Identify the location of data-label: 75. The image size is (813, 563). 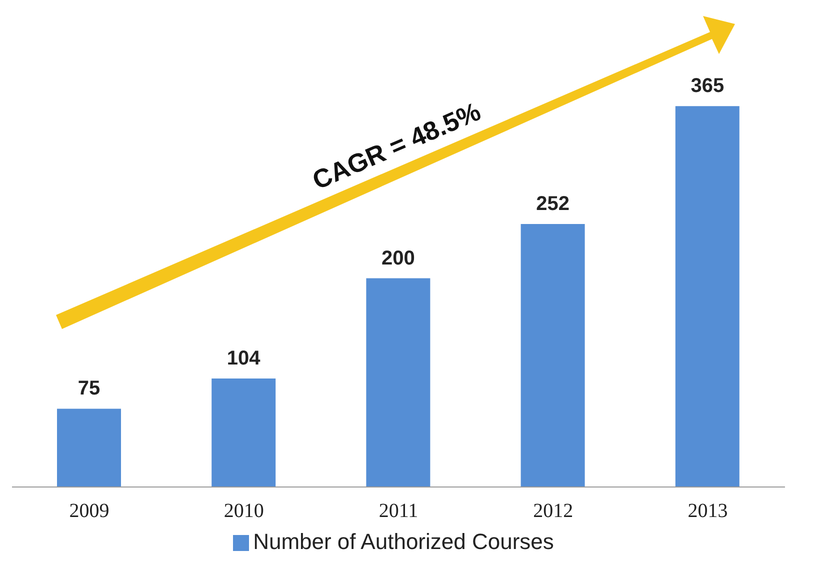
(89, 389).